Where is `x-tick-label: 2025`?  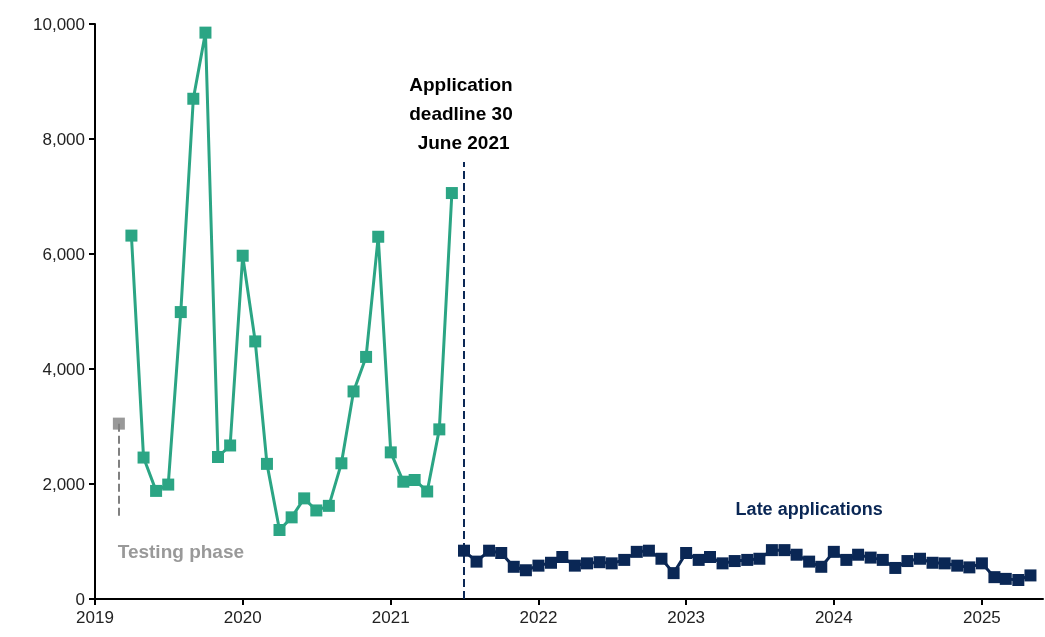 x-tick-label: 2025 is located at coordinates (981, 617).